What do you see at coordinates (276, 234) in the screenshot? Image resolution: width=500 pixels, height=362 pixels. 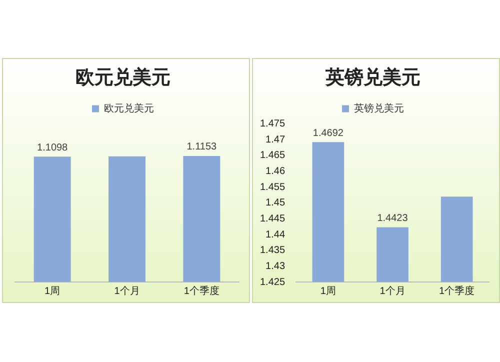 I see `y-tick-label: 1.44` at bounding box center [276, 234].